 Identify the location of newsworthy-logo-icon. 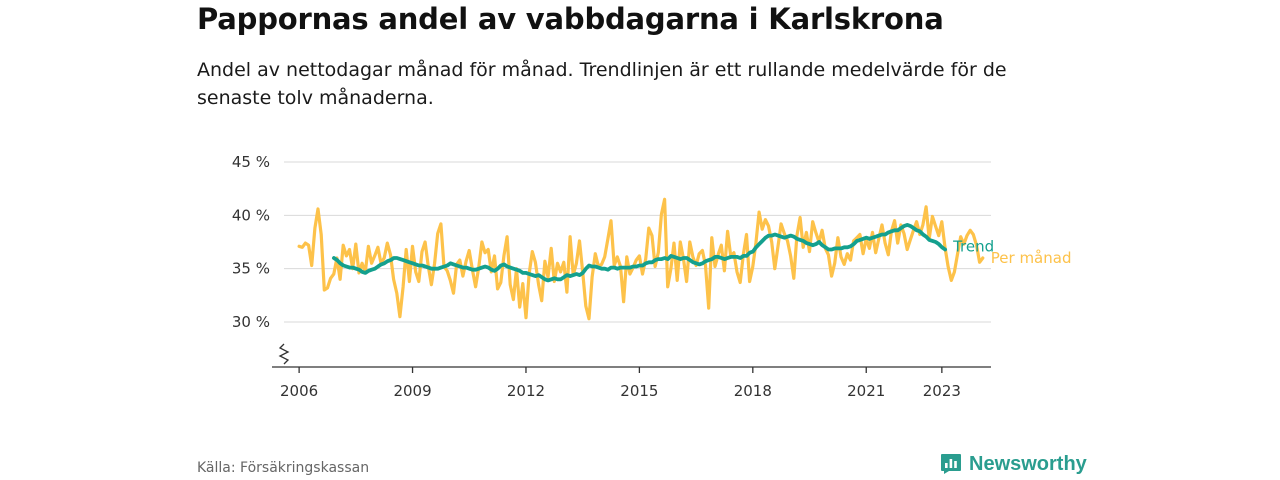
(951, 464).